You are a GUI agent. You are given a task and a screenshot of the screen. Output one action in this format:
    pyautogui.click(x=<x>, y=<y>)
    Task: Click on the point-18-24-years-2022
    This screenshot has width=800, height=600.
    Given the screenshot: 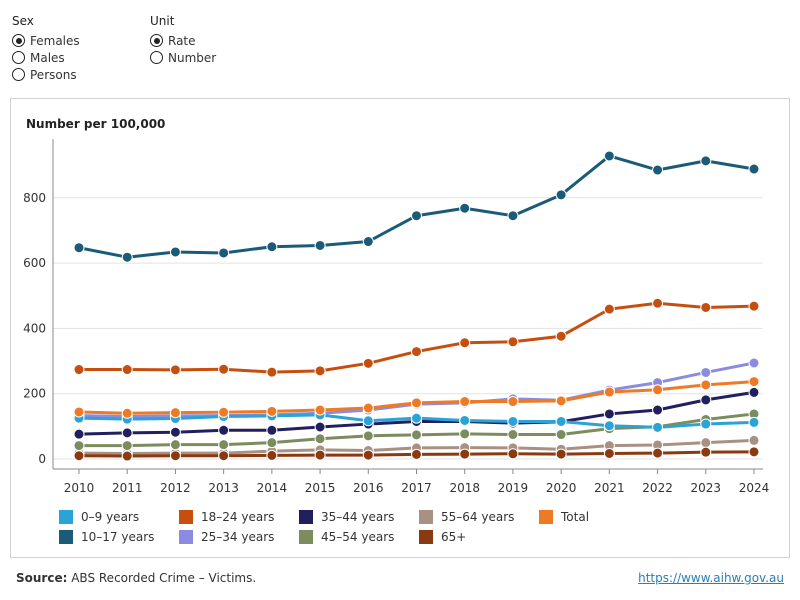 What is the action you would take?
    pyautogui.click(x=658, y=303)
    